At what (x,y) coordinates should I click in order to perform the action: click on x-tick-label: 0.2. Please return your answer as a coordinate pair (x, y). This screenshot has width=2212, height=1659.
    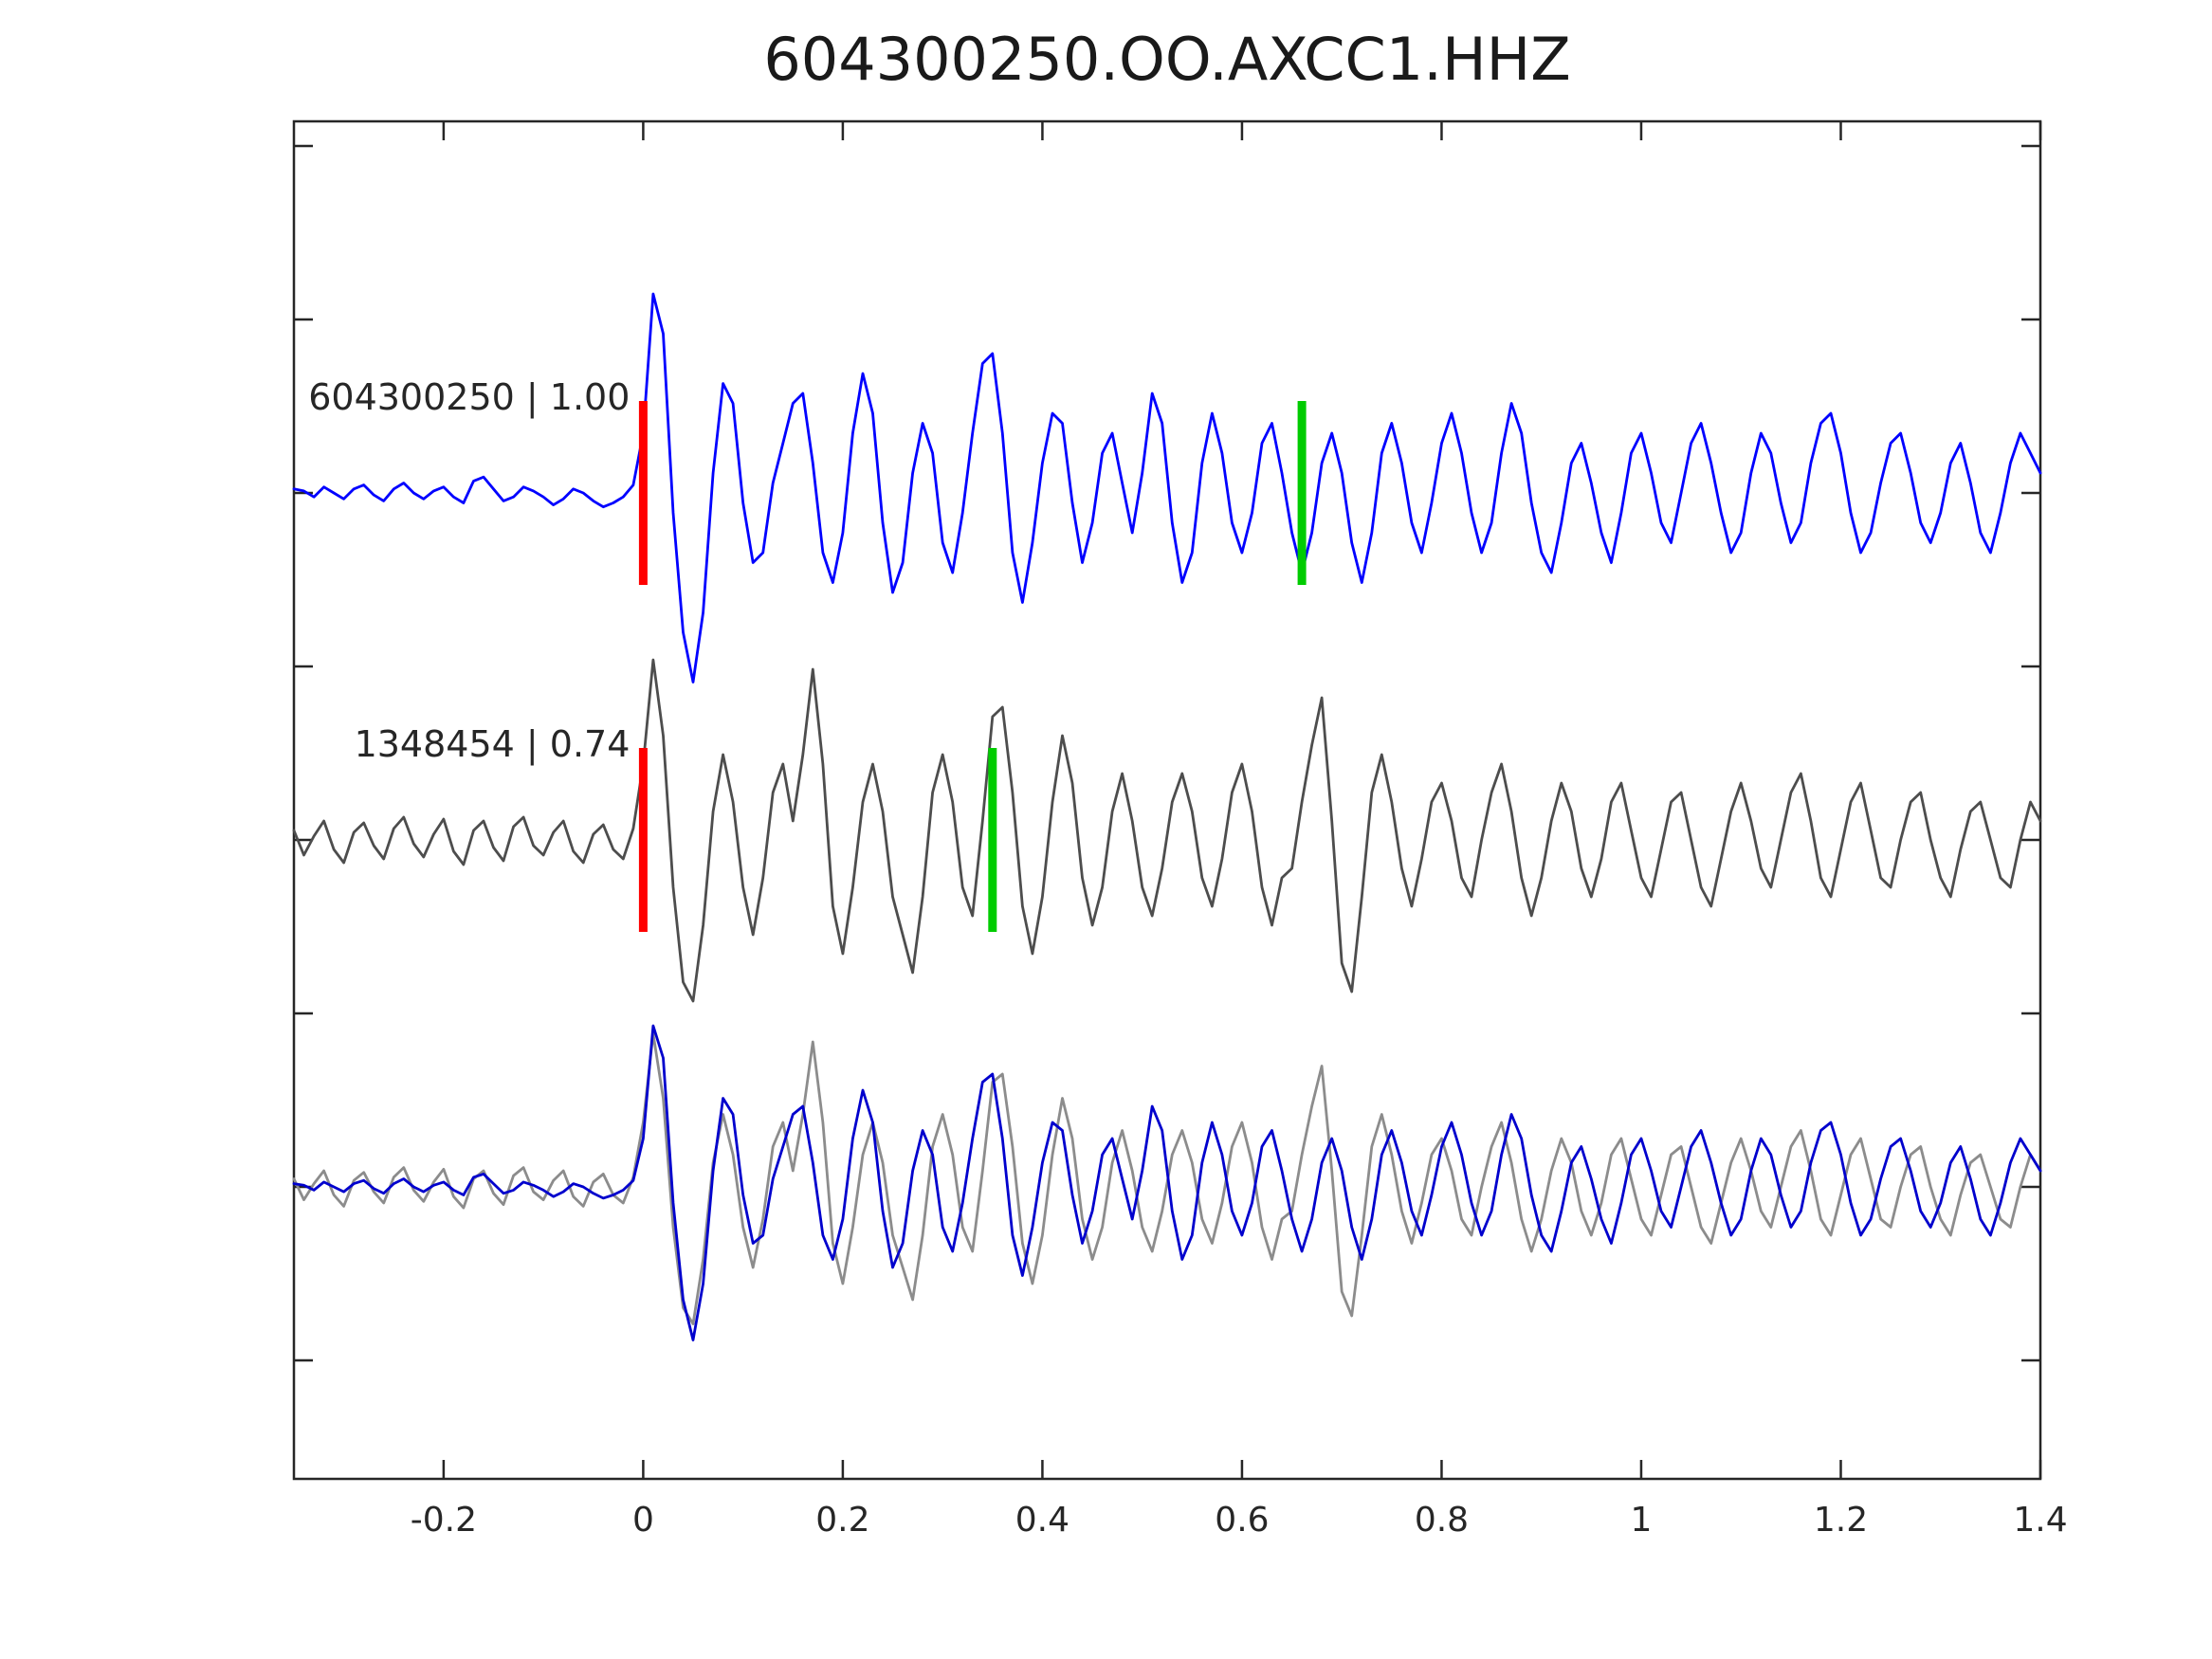
    Looking at the image, I should click on (842, 1520).